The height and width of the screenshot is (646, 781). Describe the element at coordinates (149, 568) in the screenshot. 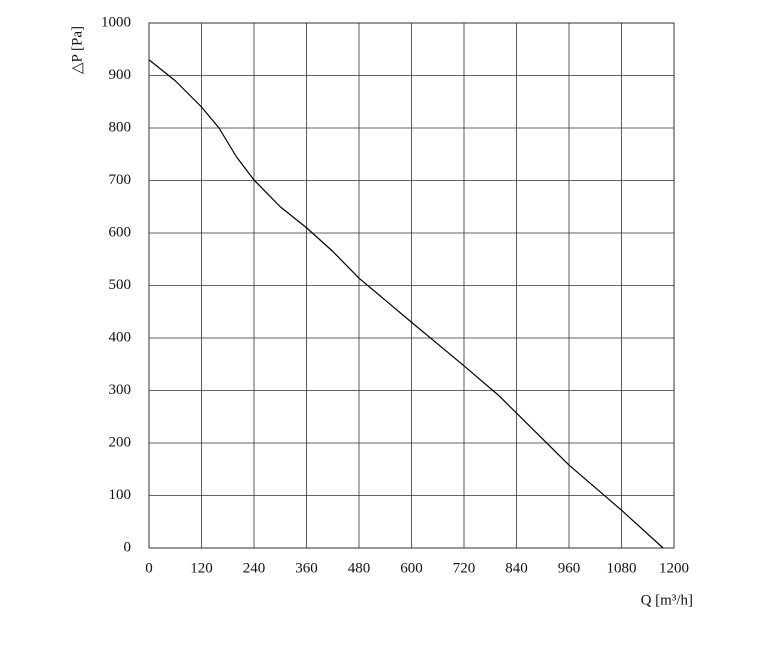

I see `x-tick-label: 0` at that location.